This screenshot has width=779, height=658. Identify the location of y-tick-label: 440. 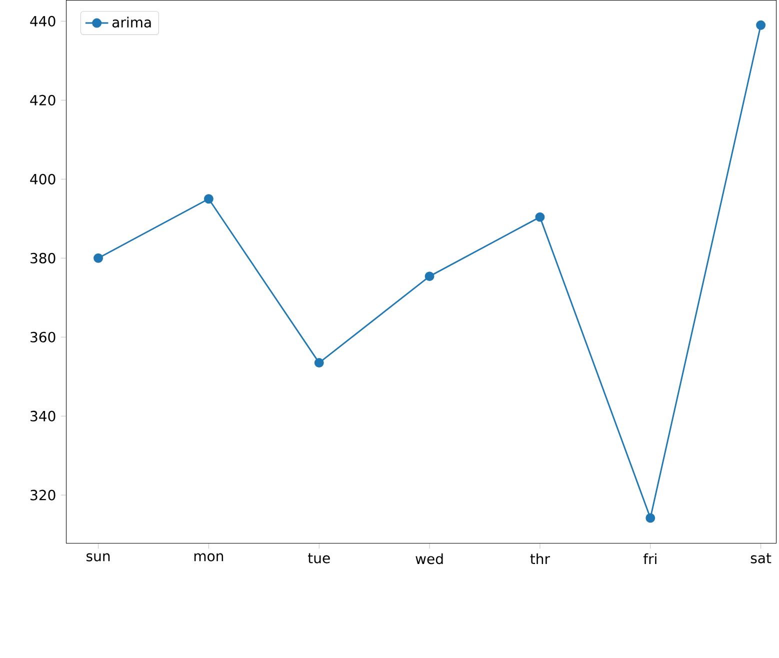
(43, 21).